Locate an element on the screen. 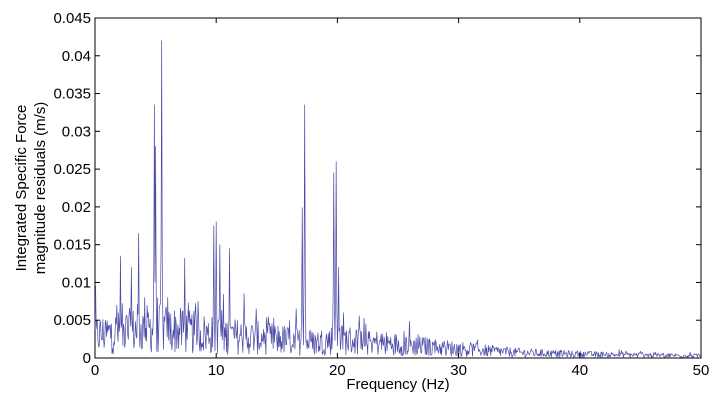 This screenshot has width=720, height=401. y-tick-label: 0 is located at coordinates (87, 358).